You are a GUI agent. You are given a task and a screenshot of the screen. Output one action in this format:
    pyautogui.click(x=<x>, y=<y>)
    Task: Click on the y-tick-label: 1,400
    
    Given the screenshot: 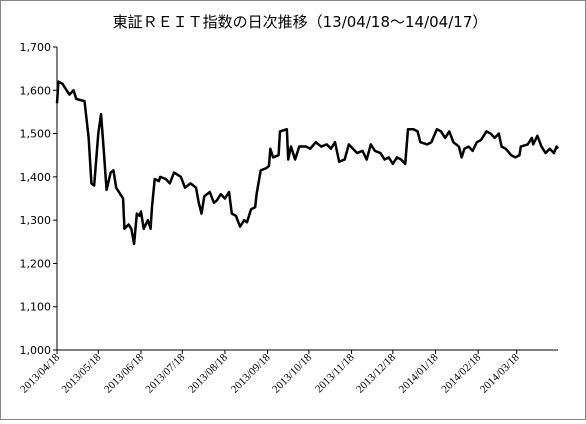 What is the action you would take?
    pyautogui.click(x=36, y=177)
    